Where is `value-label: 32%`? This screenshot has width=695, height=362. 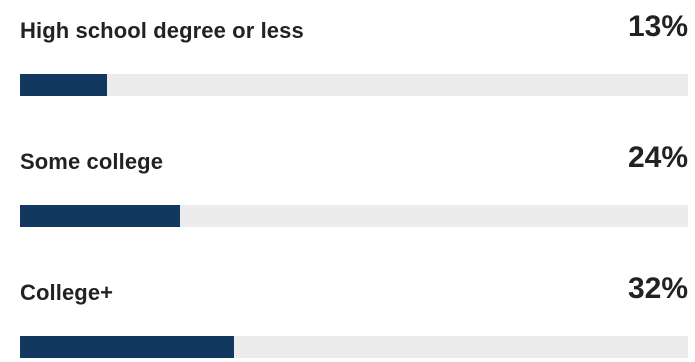 value-label: 32% is located at coordinates (657, 288).